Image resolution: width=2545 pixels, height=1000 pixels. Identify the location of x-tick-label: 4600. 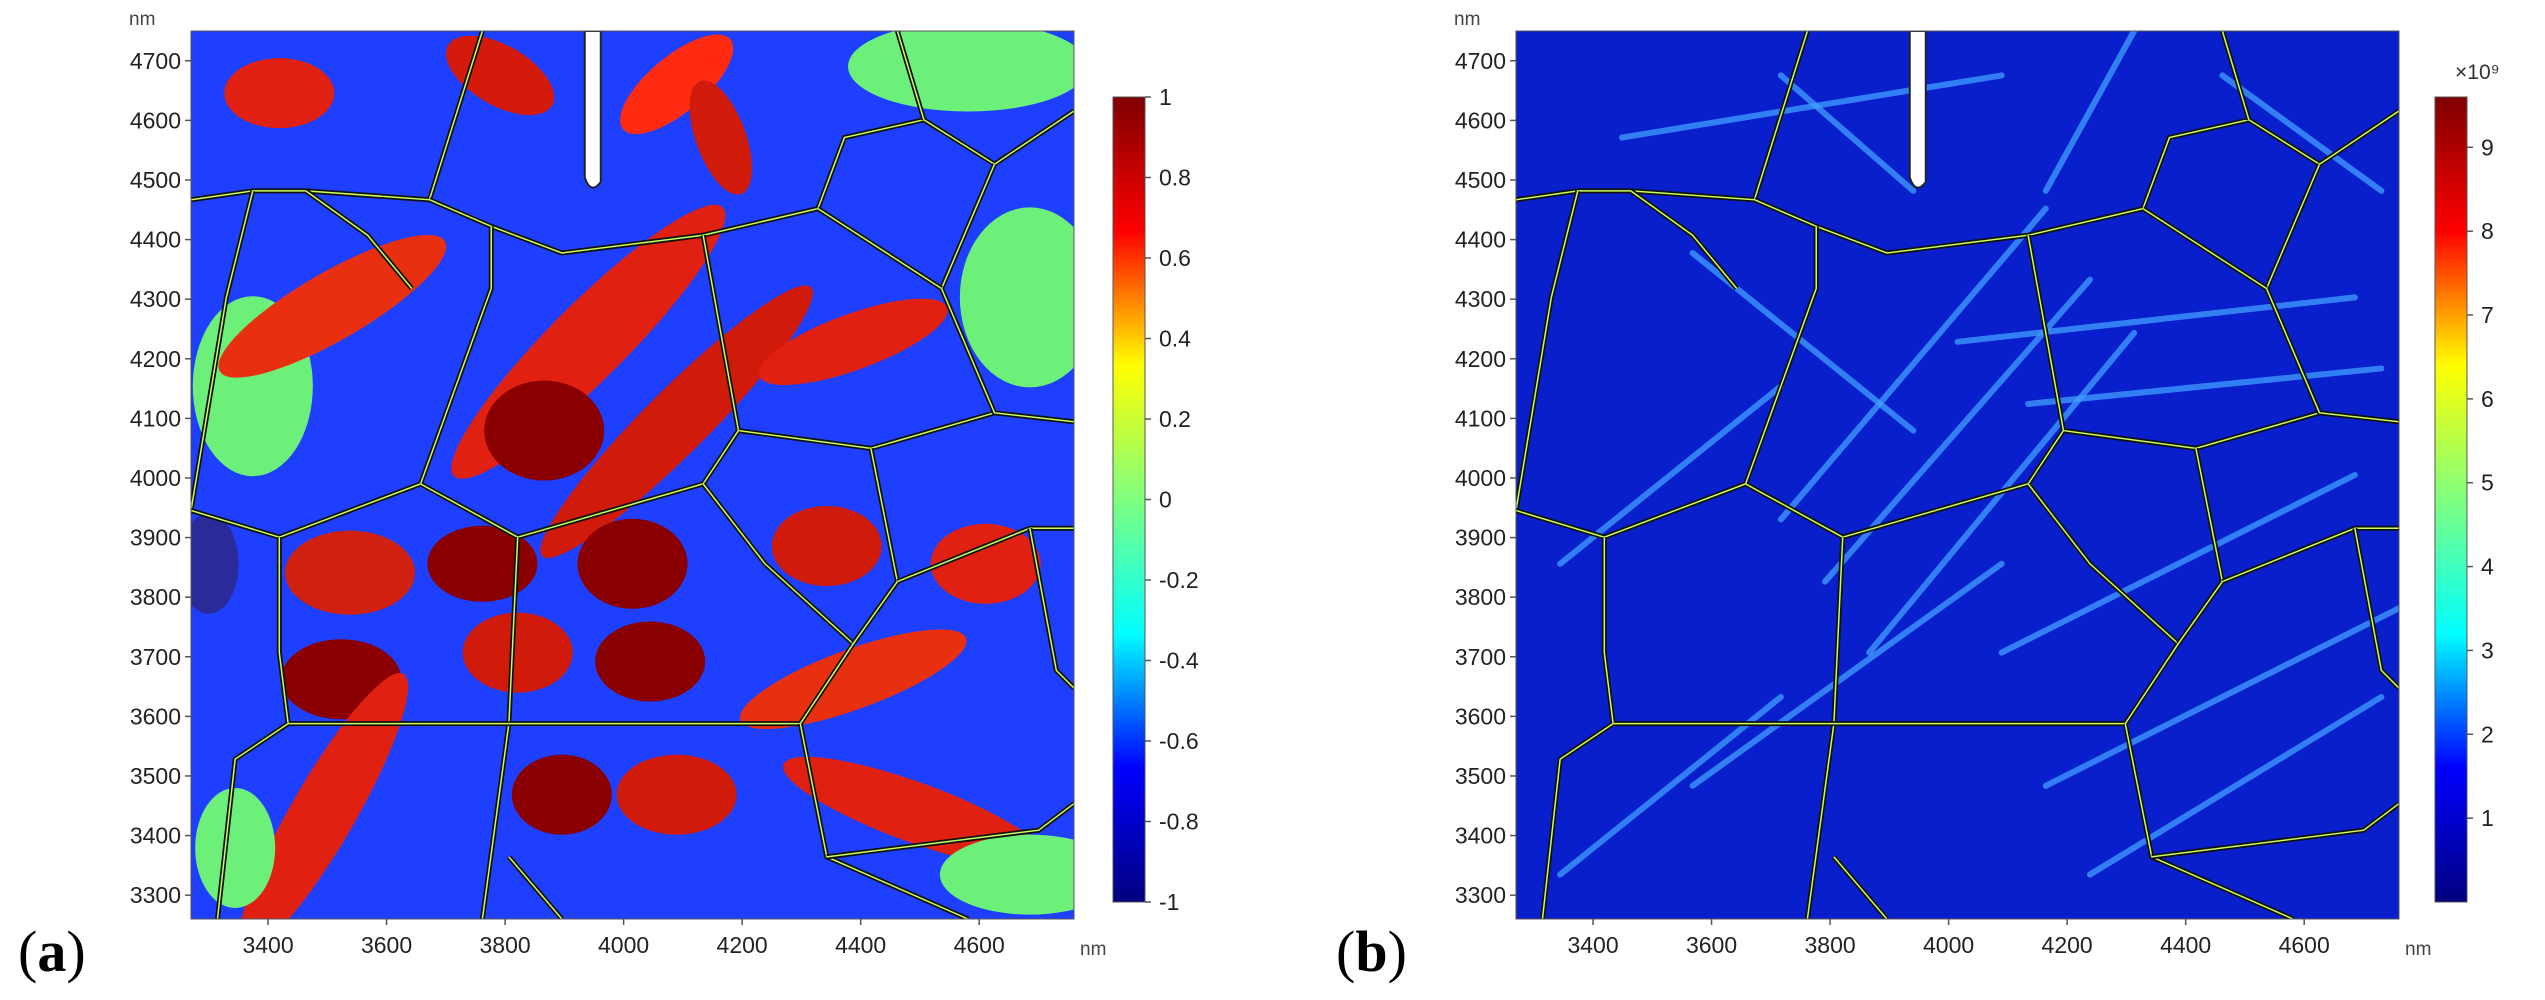
(979, 945).